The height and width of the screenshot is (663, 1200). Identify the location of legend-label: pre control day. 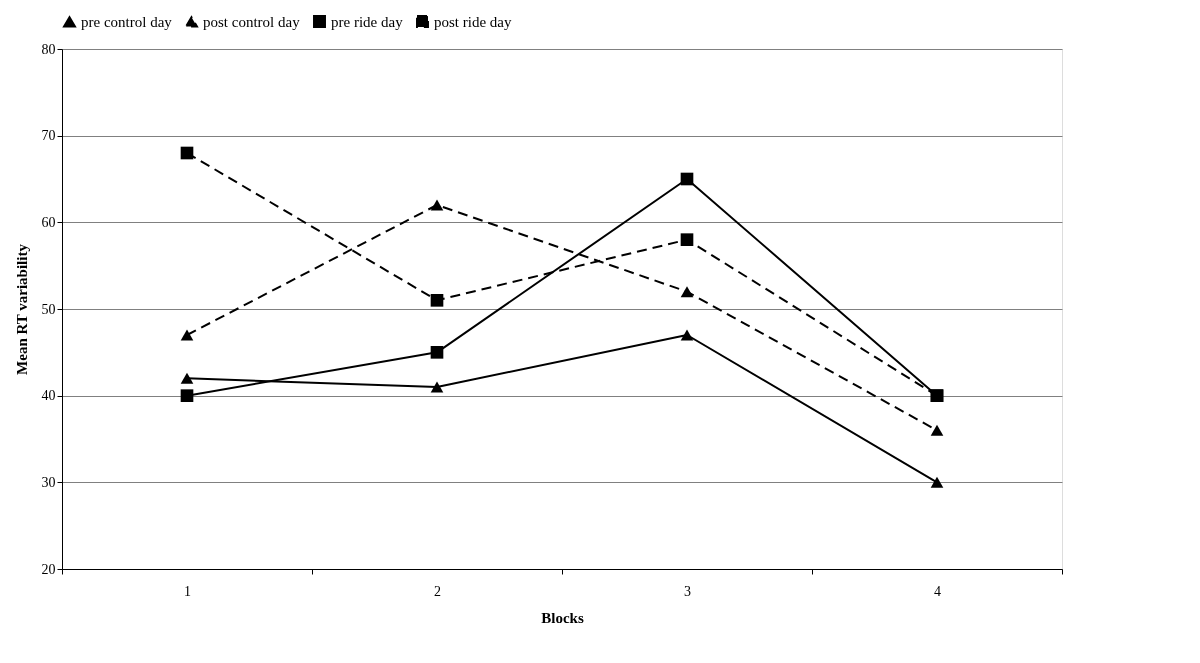
(127, 21).